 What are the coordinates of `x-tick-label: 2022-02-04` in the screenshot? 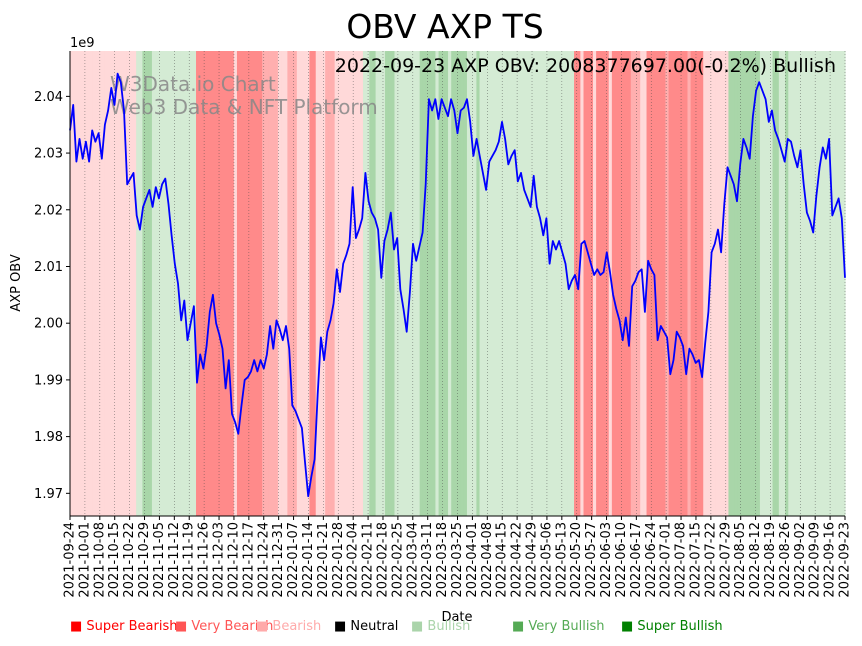 It's located at (353, 560).